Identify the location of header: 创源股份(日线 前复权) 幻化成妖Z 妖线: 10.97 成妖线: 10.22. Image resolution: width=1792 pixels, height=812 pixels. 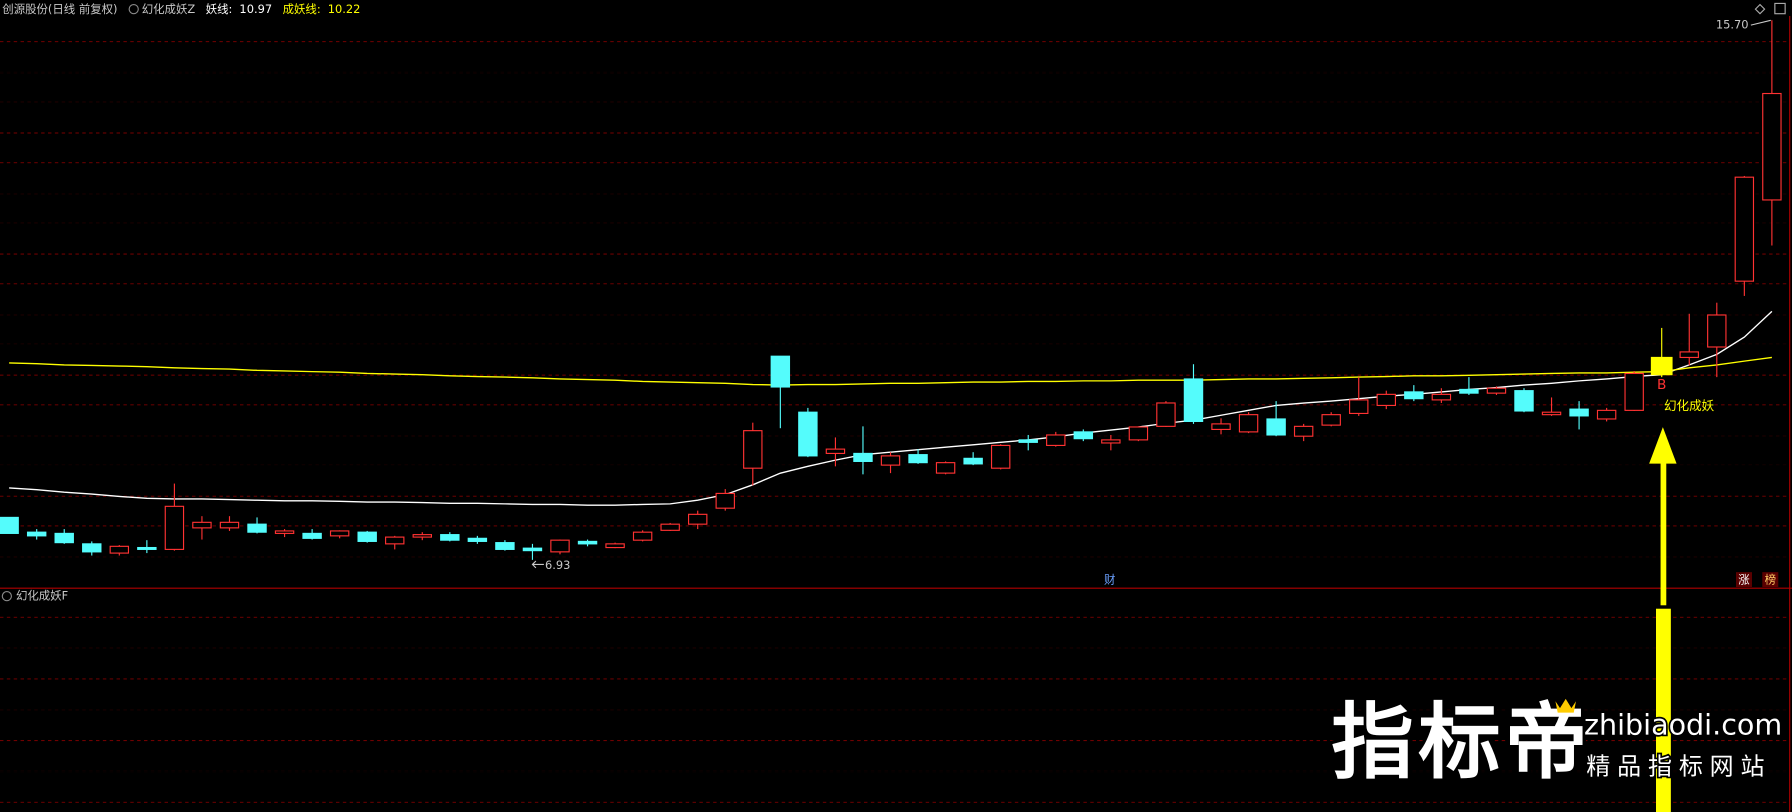
(181, 9).